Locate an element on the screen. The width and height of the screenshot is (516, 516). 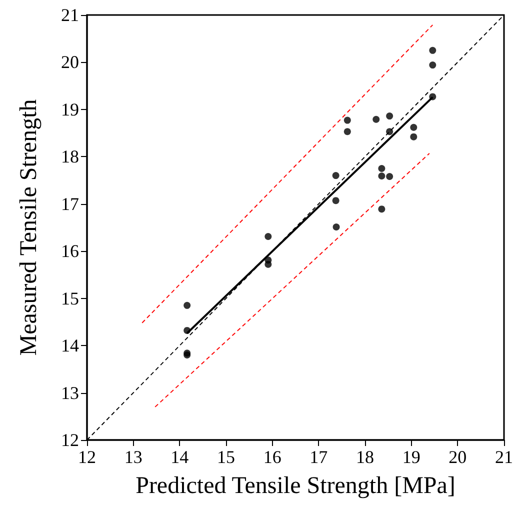
y-tick-label: 18 is located at coordinates (70, 156).